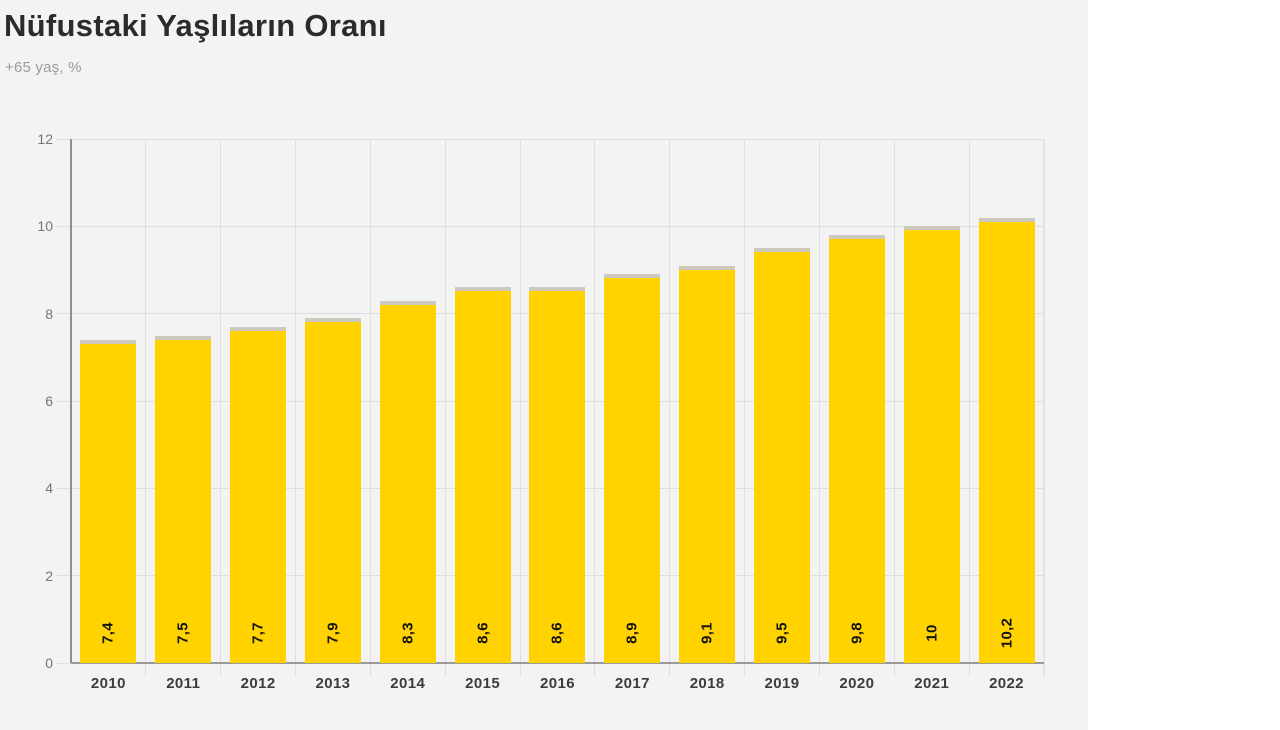 Image resolution: width=1280 pixels, height=730 pixels. What do you see at coordinates (483, 683) in the screenshot?
I see `x-axis-label-2015: 2015` at bounding box center [483, 683].